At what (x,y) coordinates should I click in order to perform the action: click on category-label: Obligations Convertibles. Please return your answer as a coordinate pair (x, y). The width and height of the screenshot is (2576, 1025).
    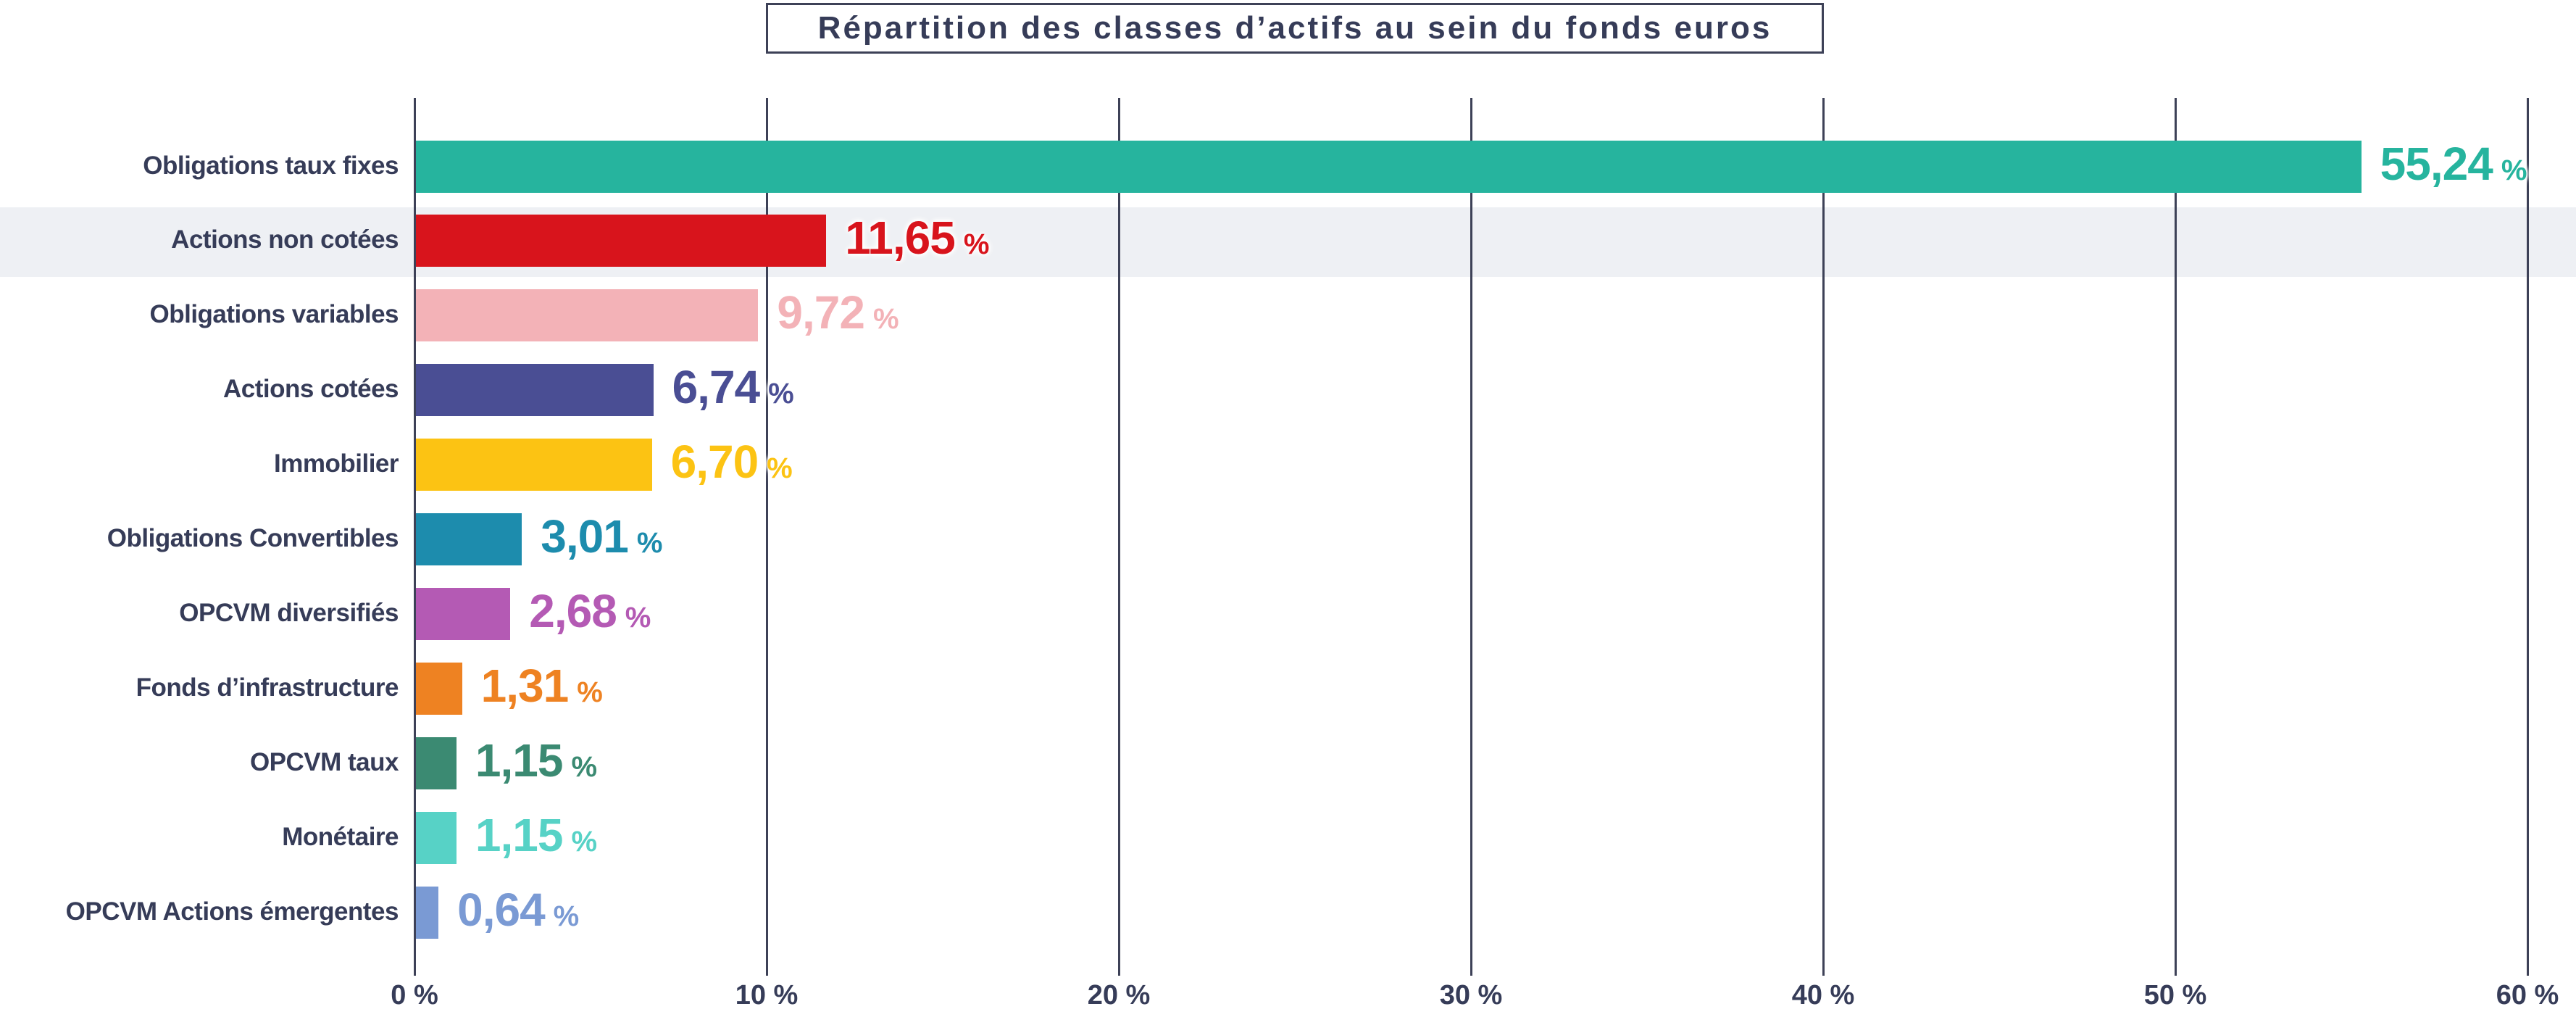
    Looking at the image, I should click on (253, 538).